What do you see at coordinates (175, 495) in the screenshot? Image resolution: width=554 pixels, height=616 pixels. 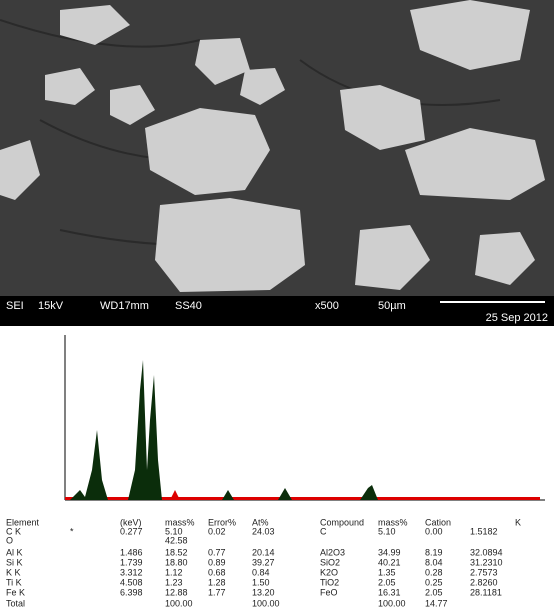 I see `spectrum-bump` at bounding box center [175, 495].